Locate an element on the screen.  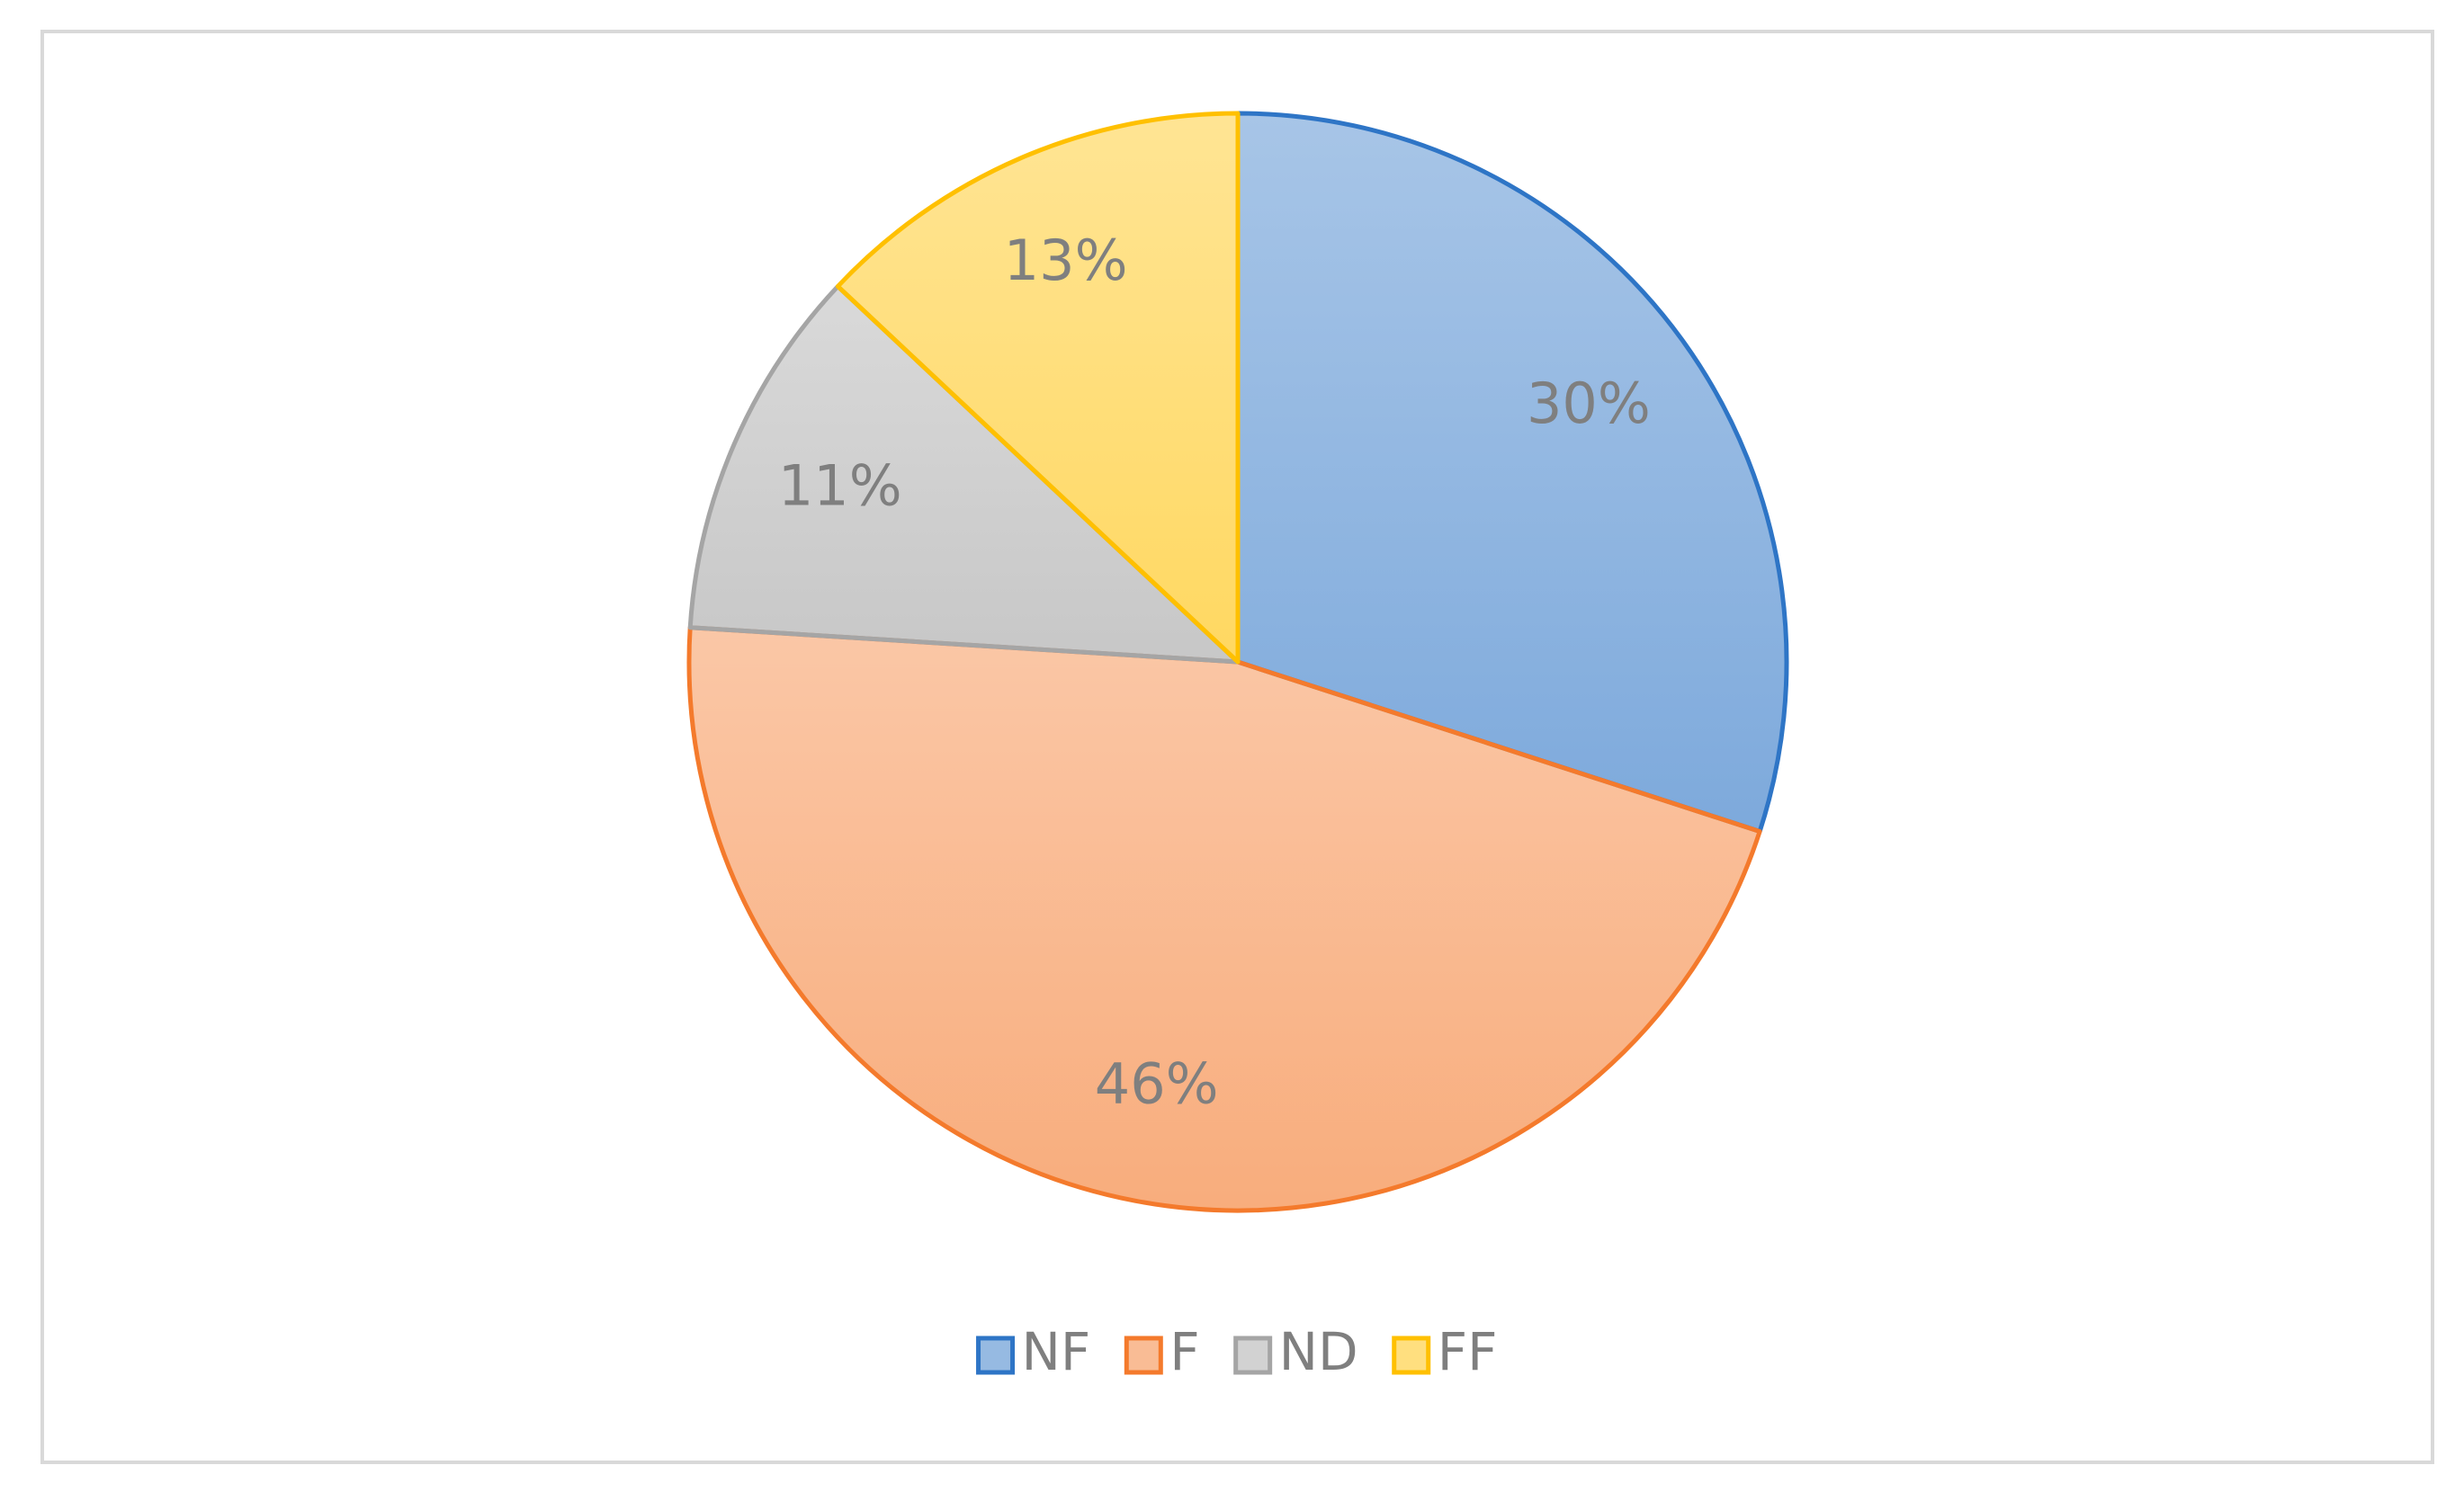
legend: NF F ND FF is located at coordinates (1237, 1351).